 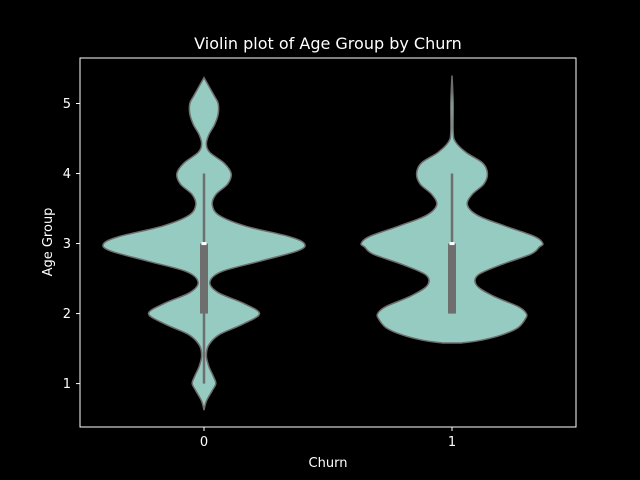 I want to click on y-tick-label: 3, so click(x=67, y=244).